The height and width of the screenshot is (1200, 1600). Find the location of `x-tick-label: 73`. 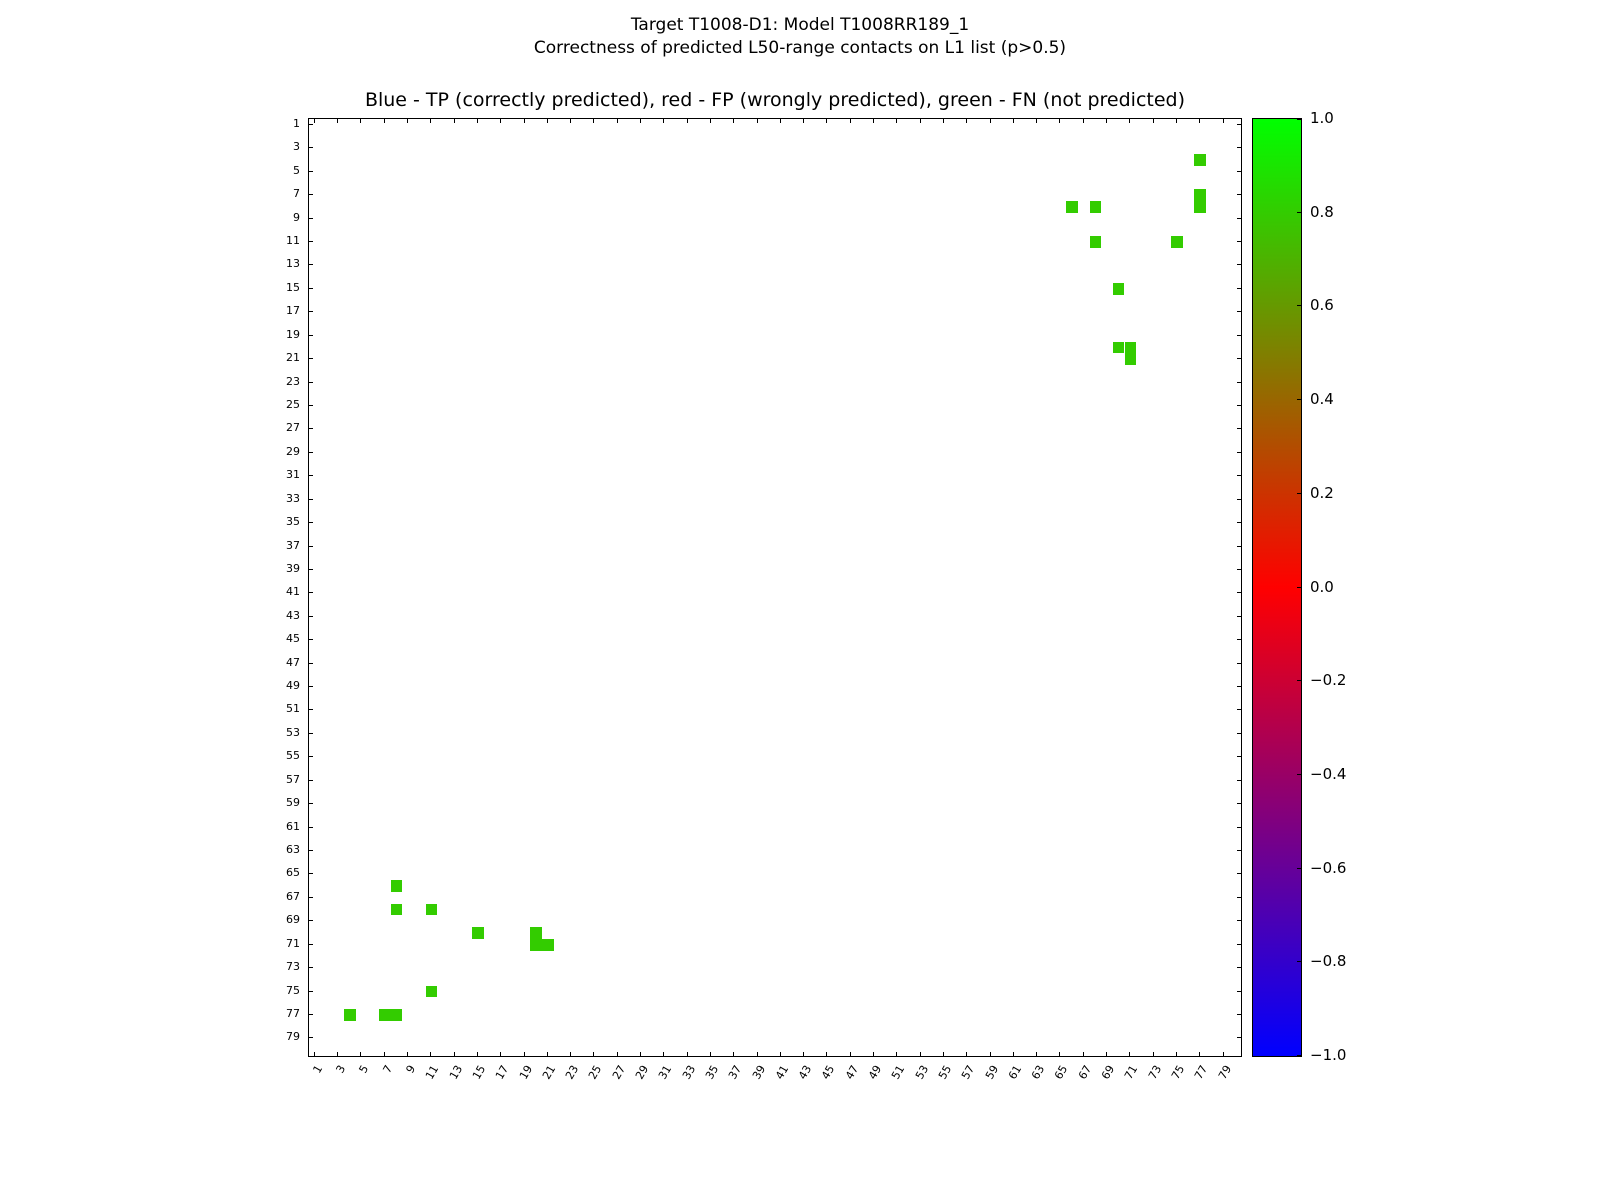

x-tick-label: 73 is located at coordinates (1154, 1072).